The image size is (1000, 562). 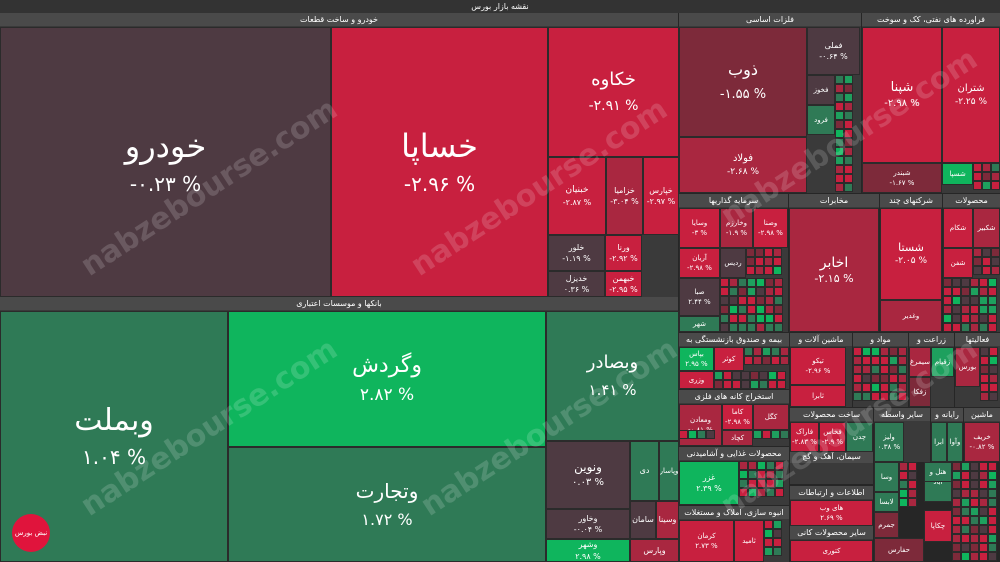 I want to click on tile-53: کگل, so click(x=771, y=417).